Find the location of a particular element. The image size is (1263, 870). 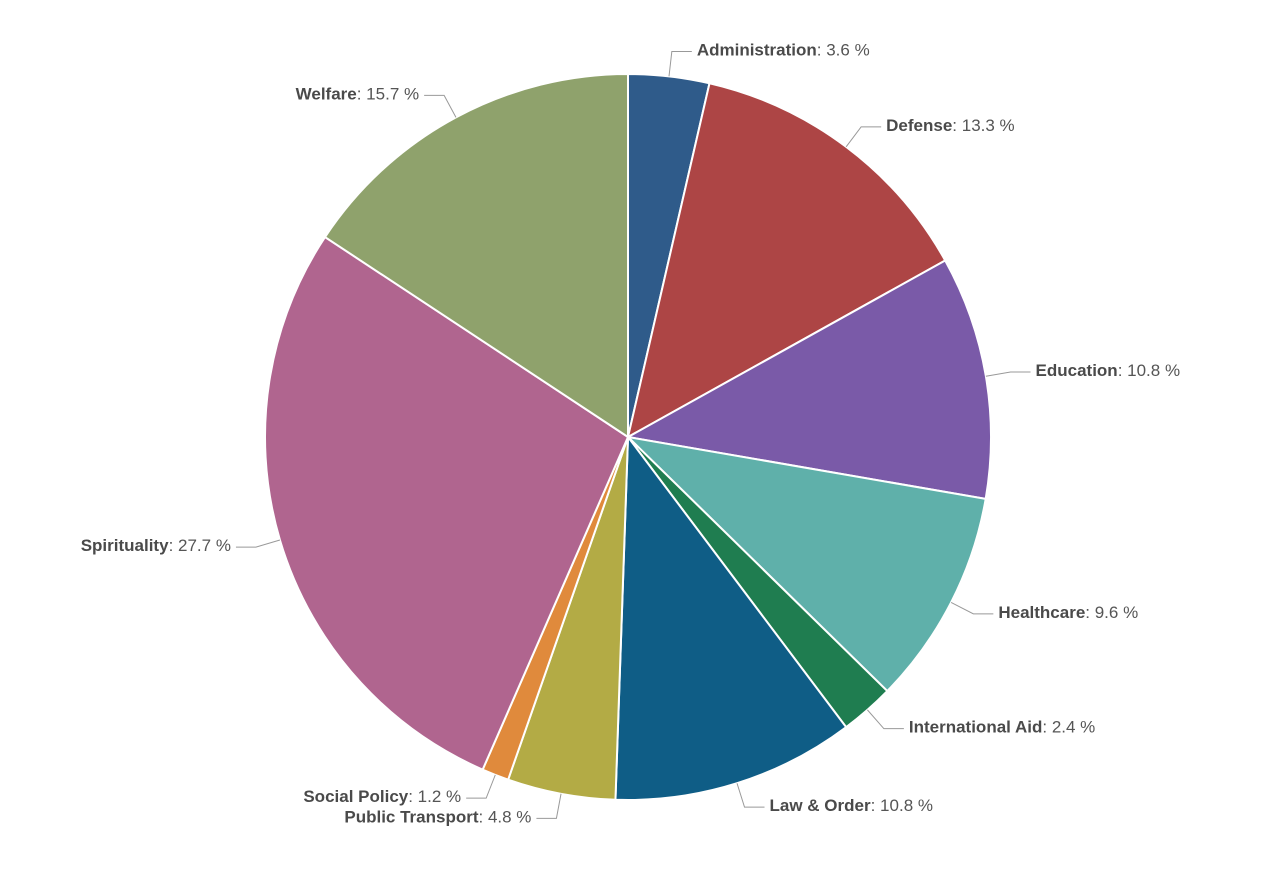

category-name: Healthcare is located at coordinates (1041, 612).